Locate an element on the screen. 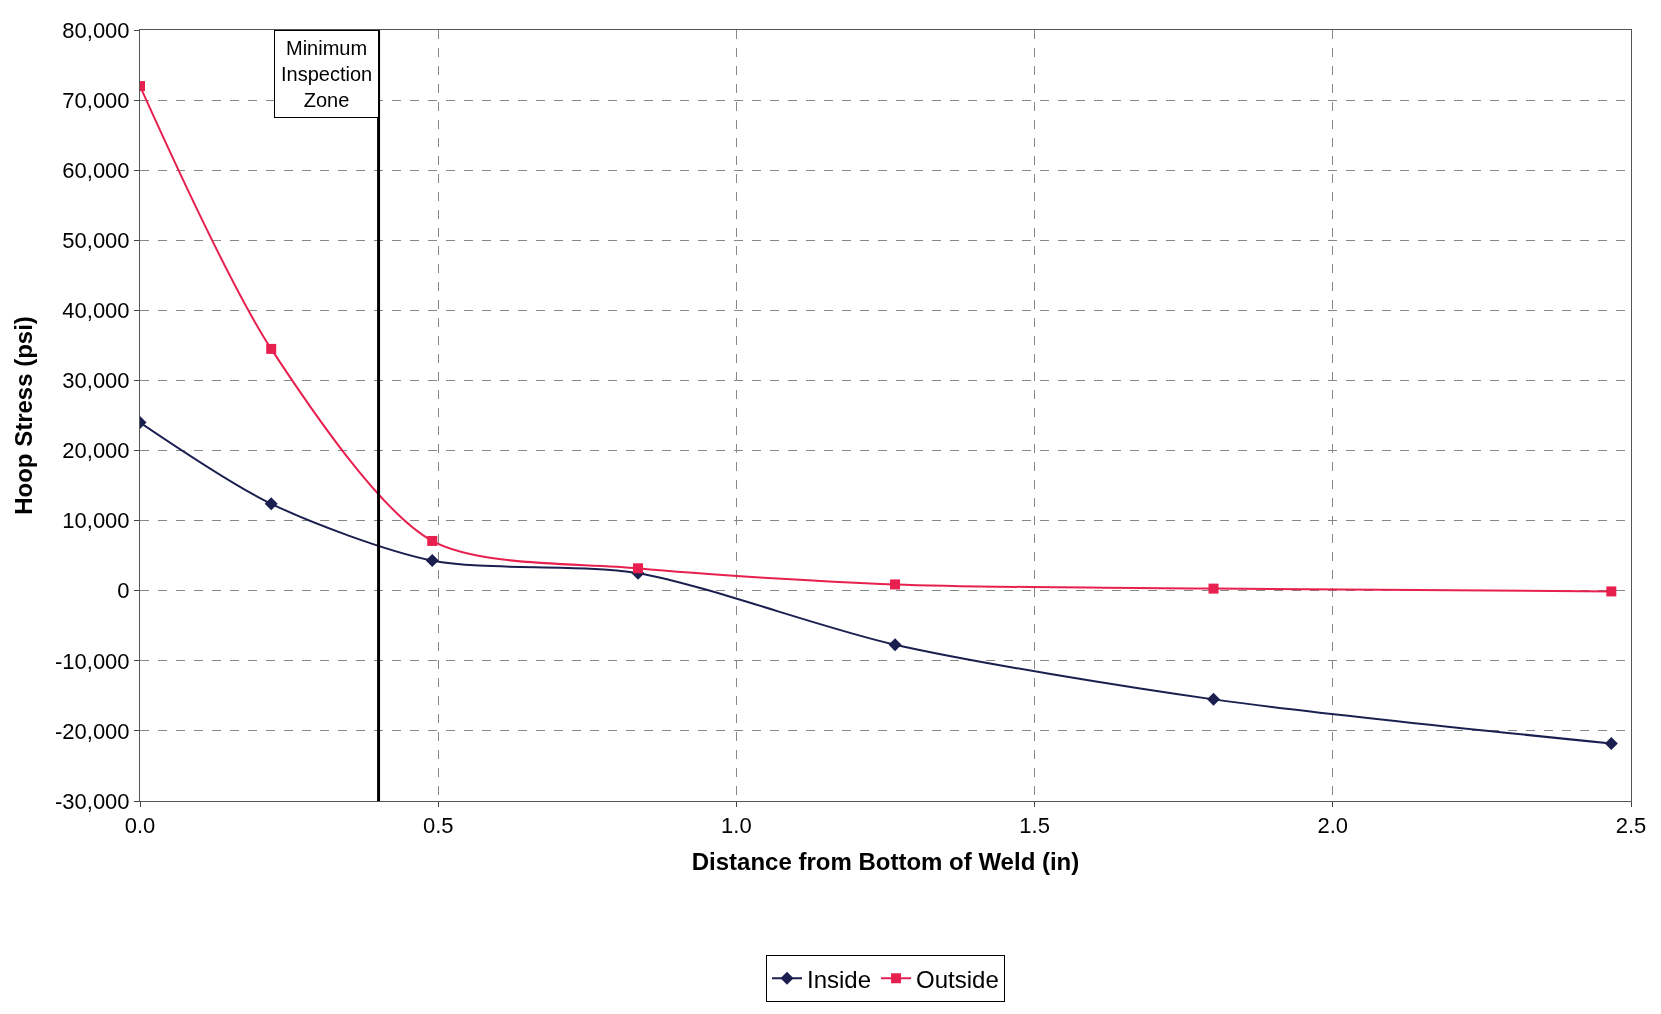  y-tick-label: 30,000 is located at coordinates (96, 381).